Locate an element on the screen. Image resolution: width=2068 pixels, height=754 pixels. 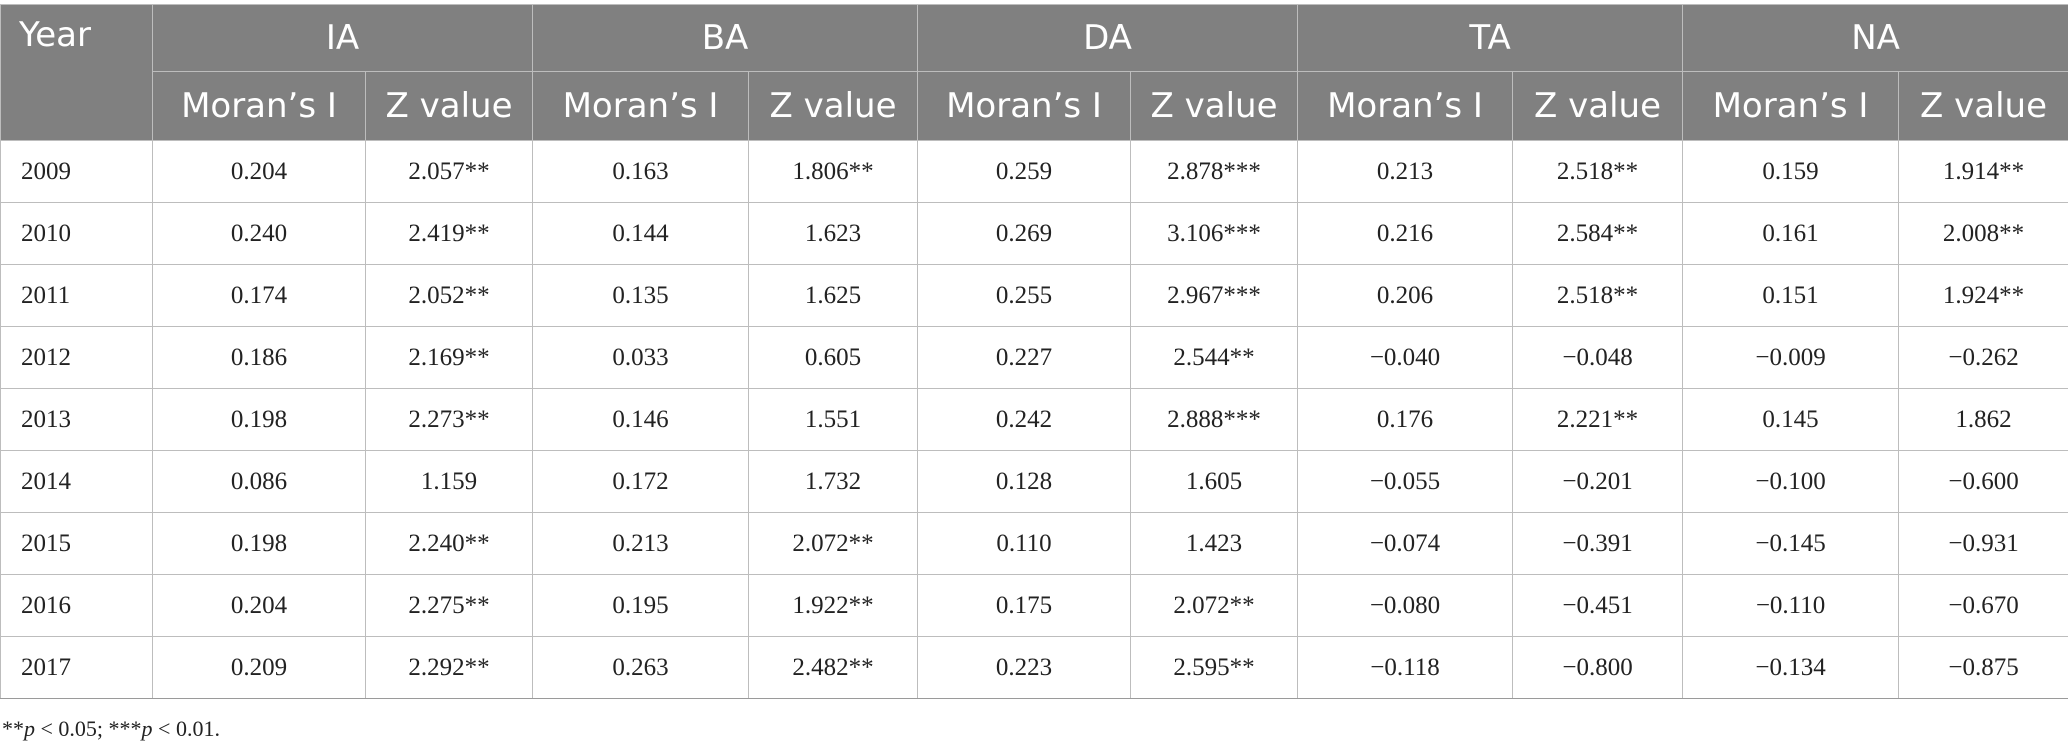
zvalue-cell: 1.605 is located at coordinates (1214, 481).